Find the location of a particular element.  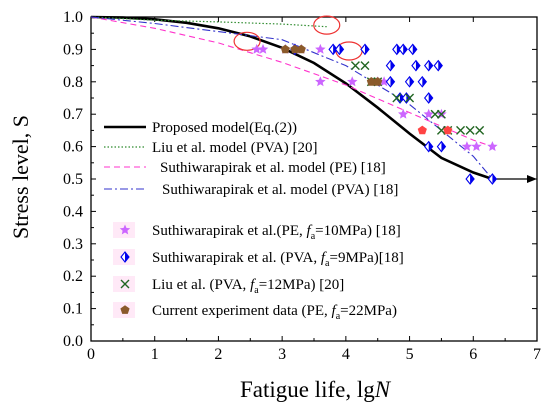

x-tick-label: 3 is located at coordinates (282, 354).